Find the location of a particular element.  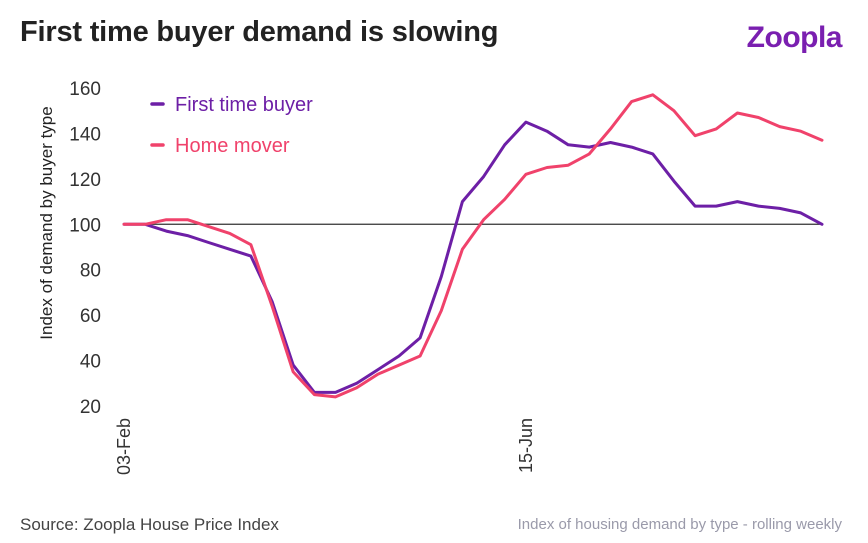

y-axis-label: Index of demand by buyer type is located at coordinates (46, 222).